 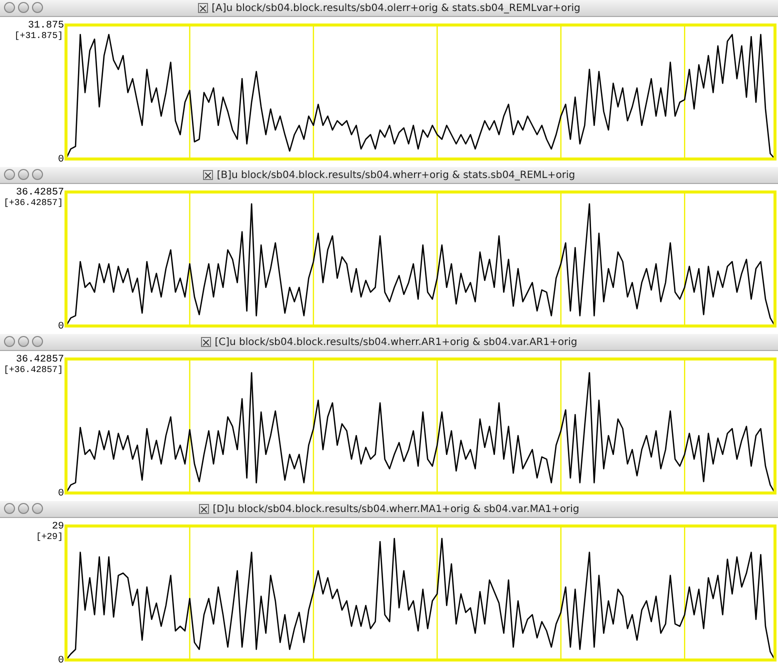 I want to click on text: [+29], so click(x=49, y=537).